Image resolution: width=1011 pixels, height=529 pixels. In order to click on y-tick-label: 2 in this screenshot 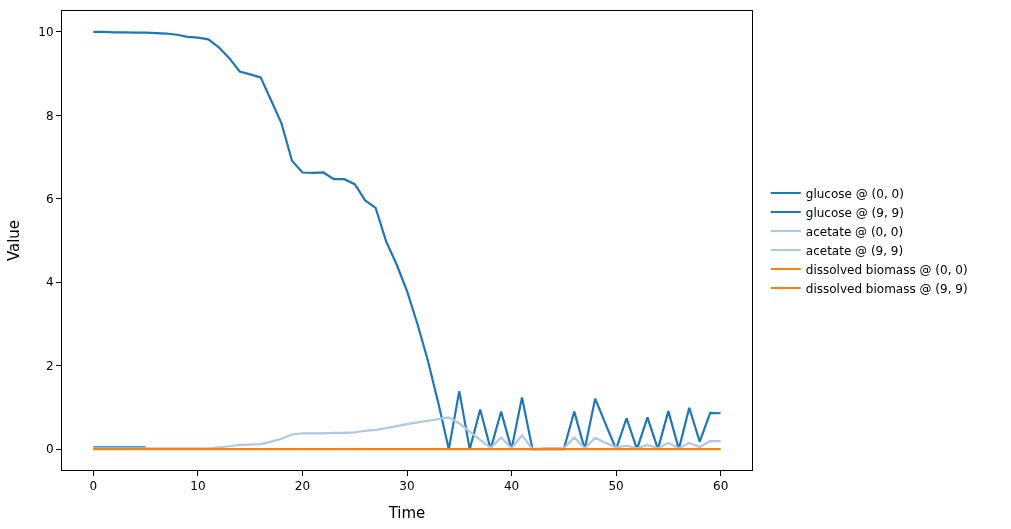, I will do `click(49, 365)`.